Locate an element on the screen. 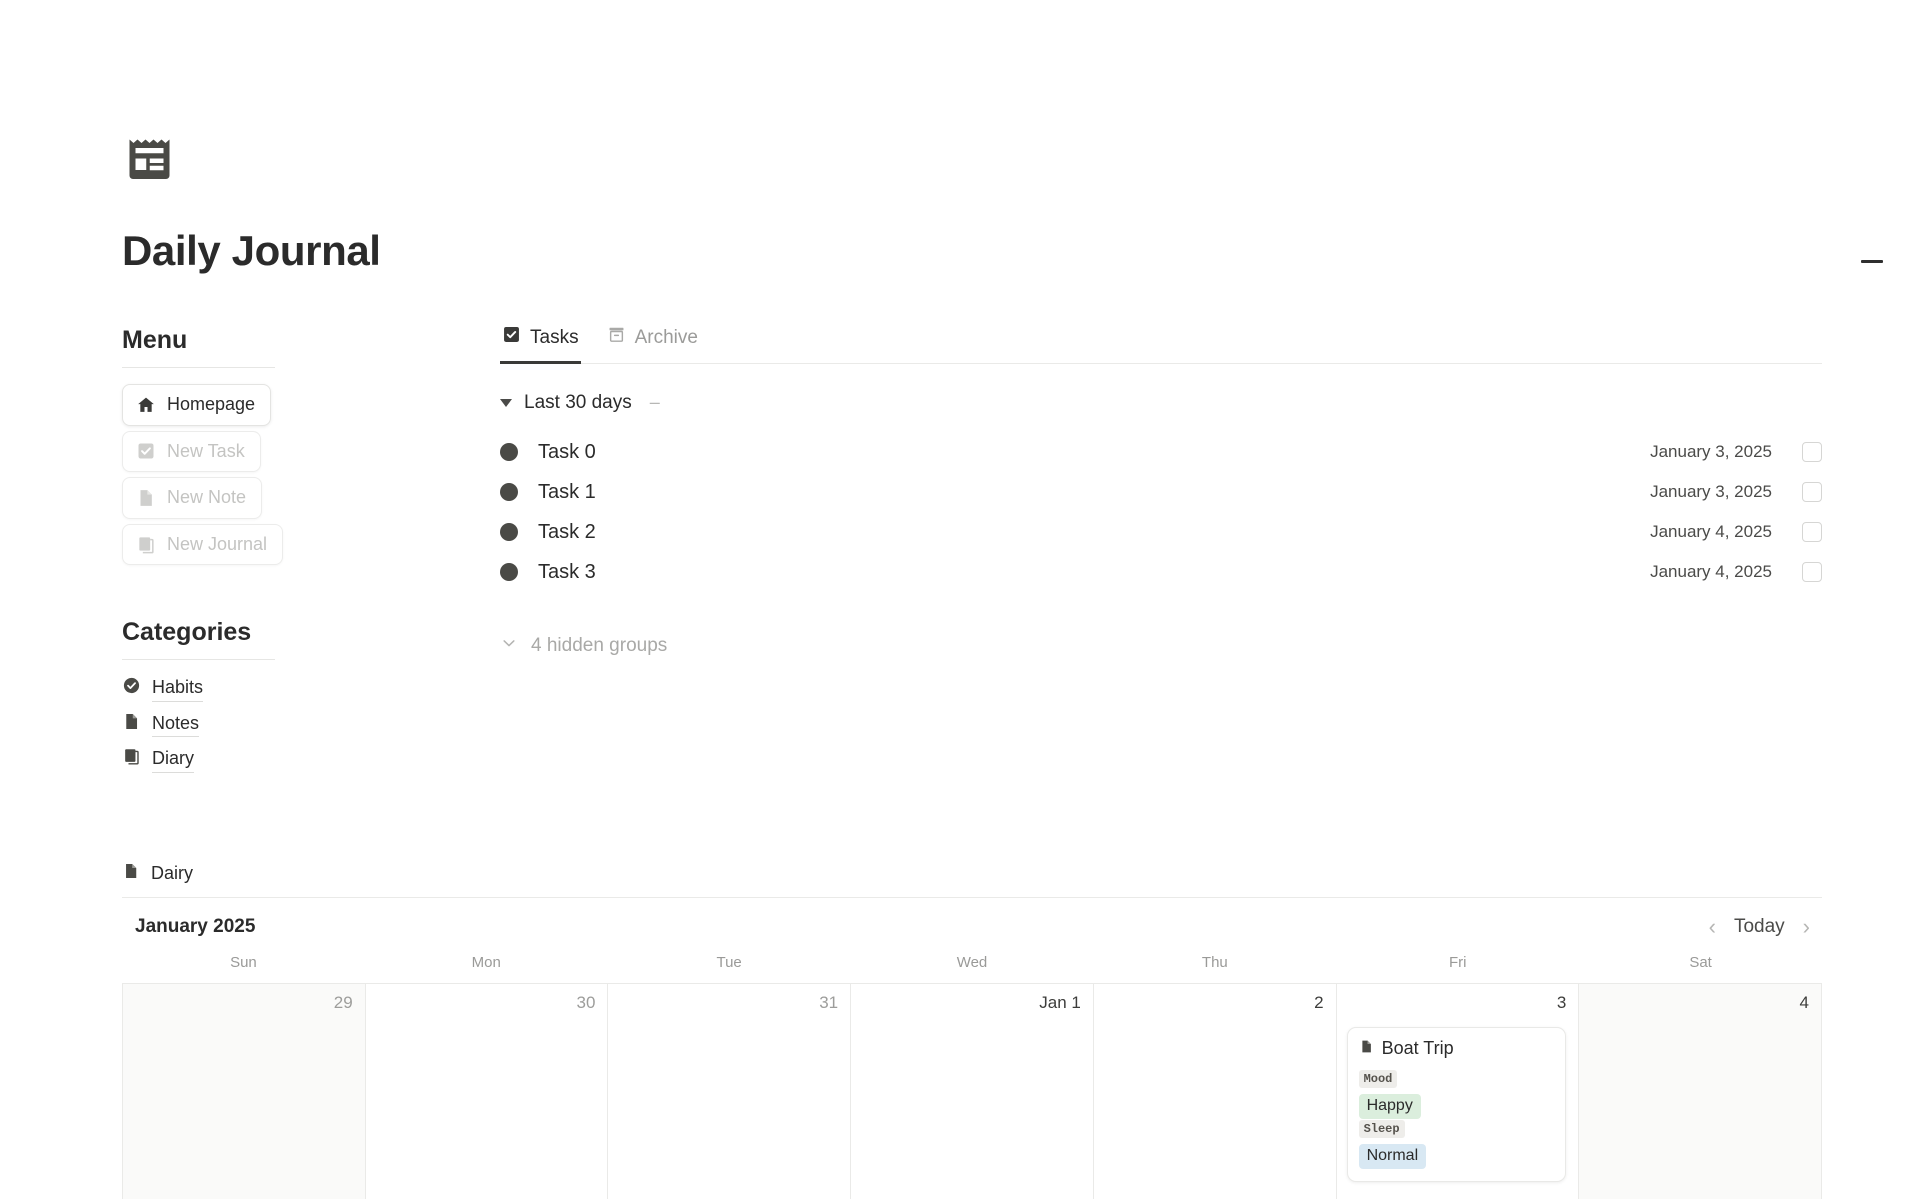  calendar-day-names: Sun Mon Tue Wed Thu Fri Sat is located at coordinates (972, 968).